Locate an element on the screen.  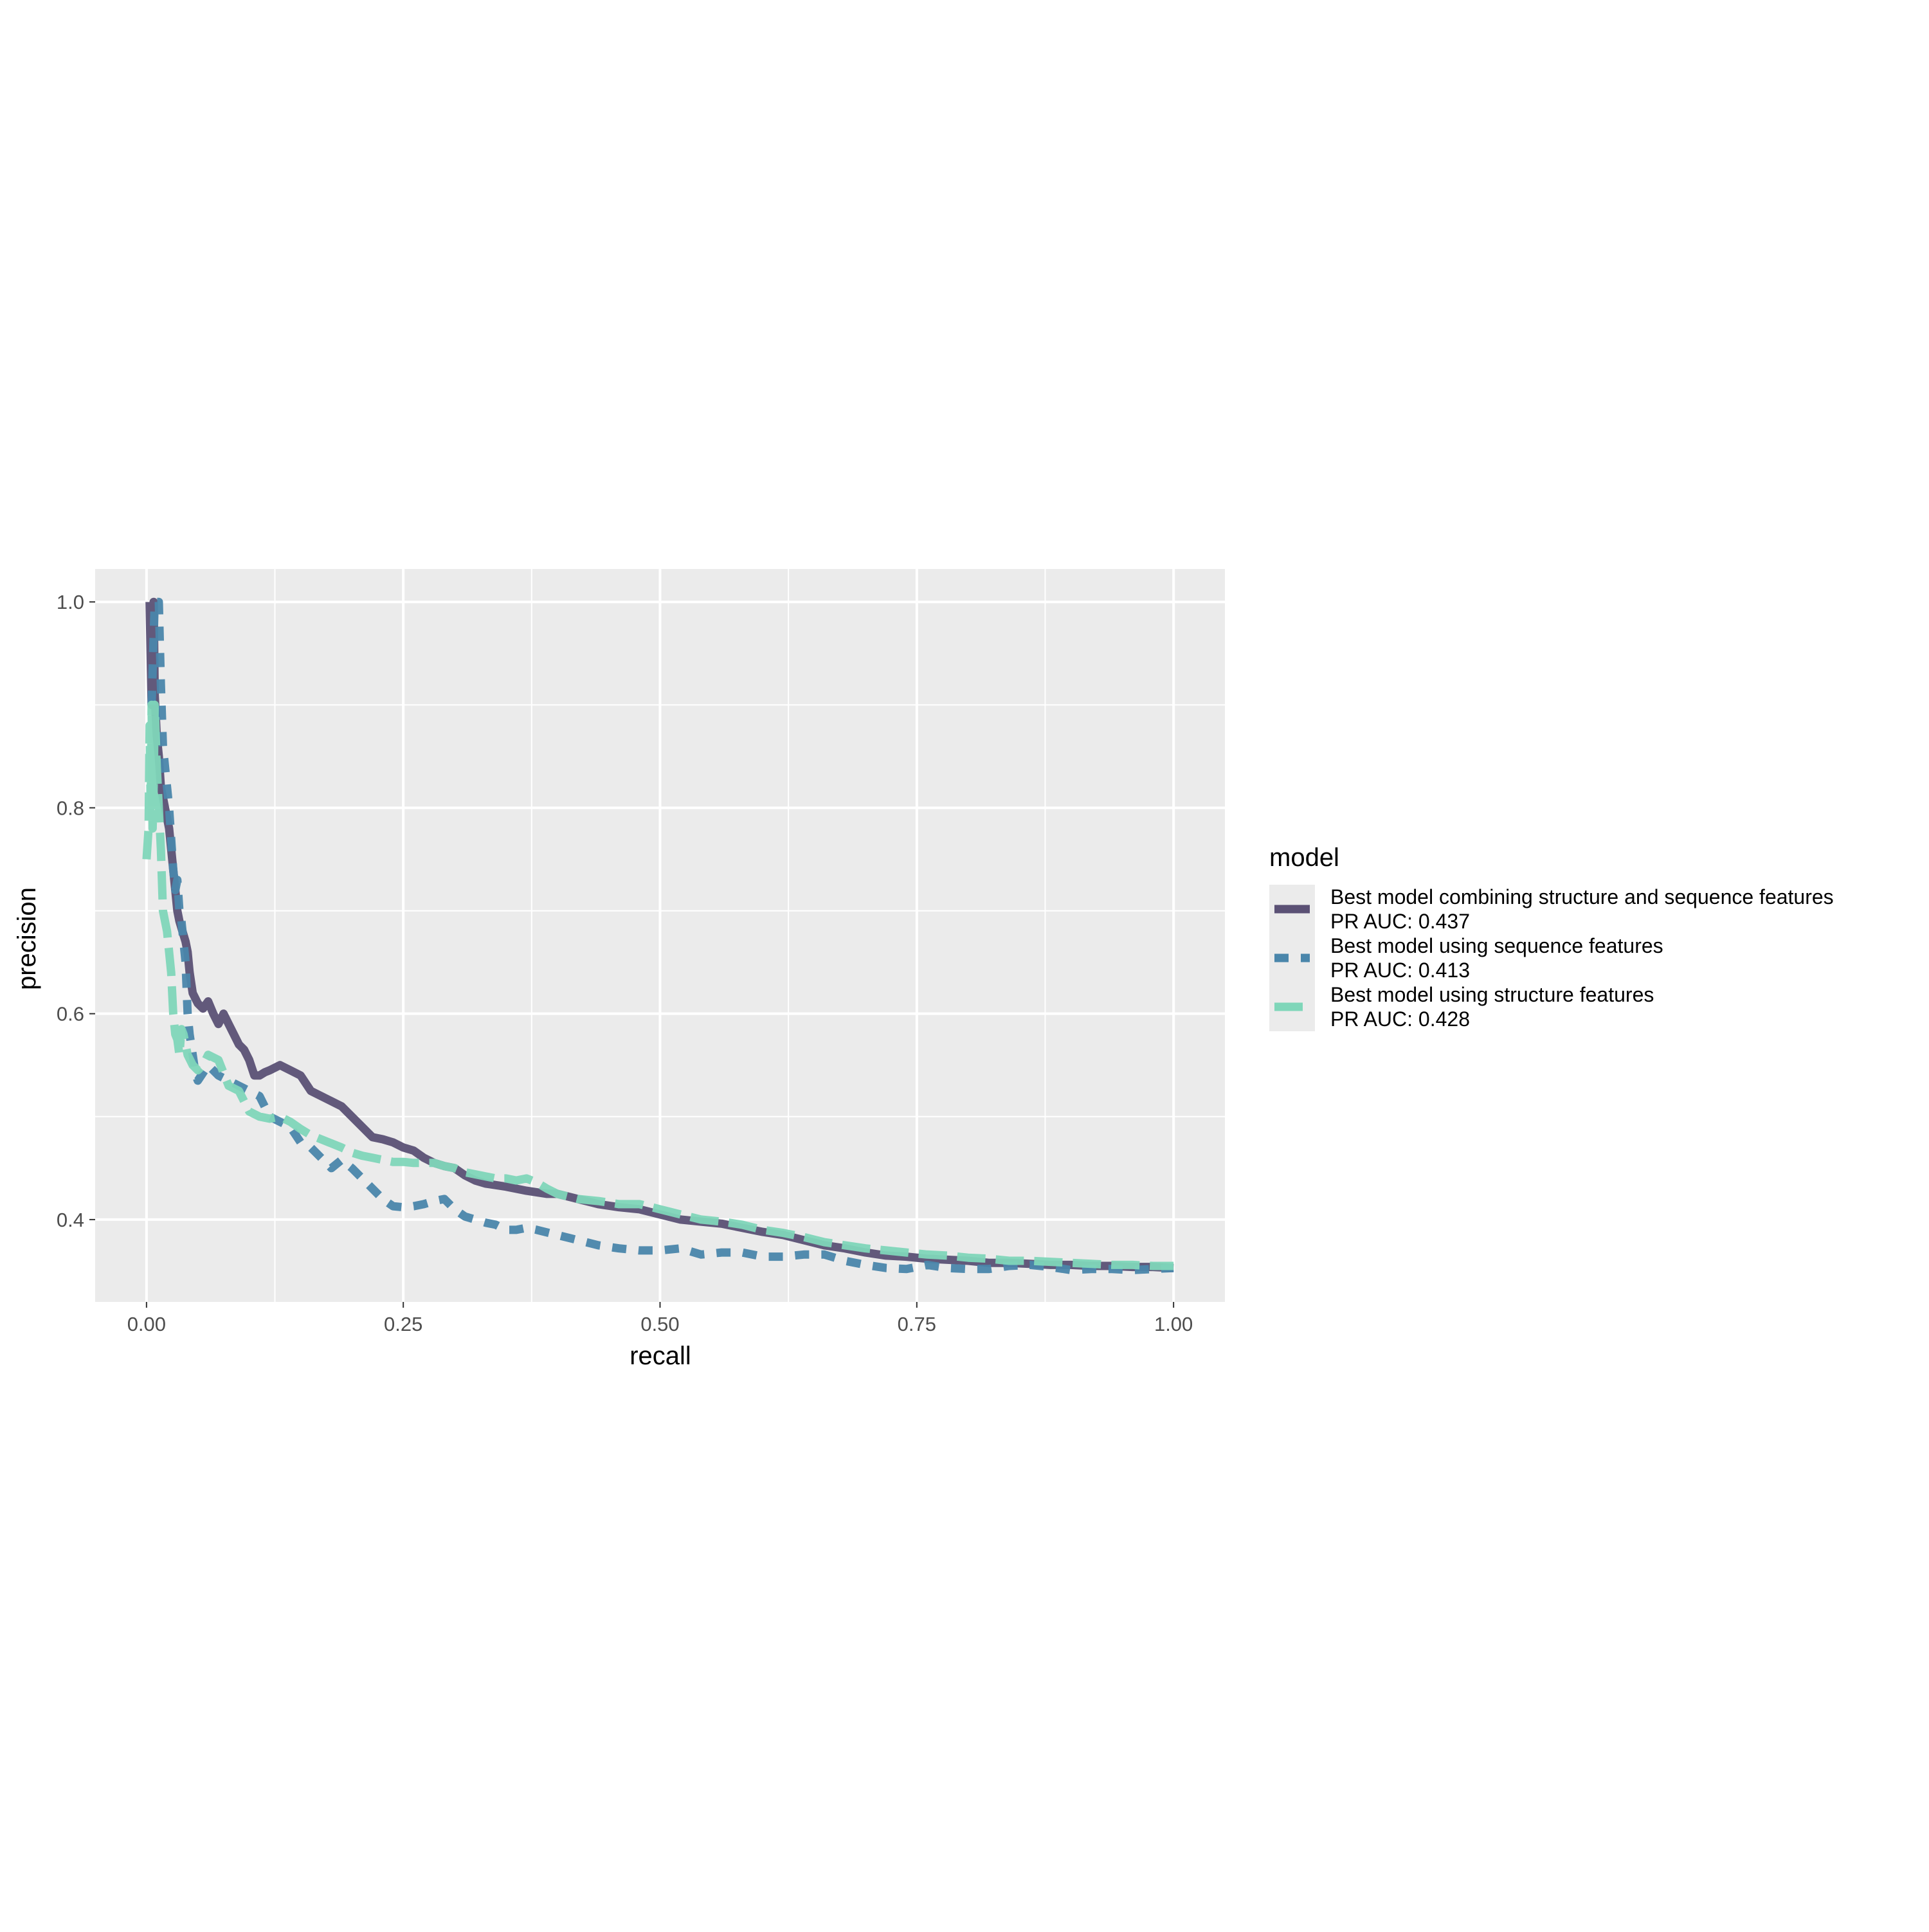
x-axis-title: recall is located at coordinates (660, 1356).